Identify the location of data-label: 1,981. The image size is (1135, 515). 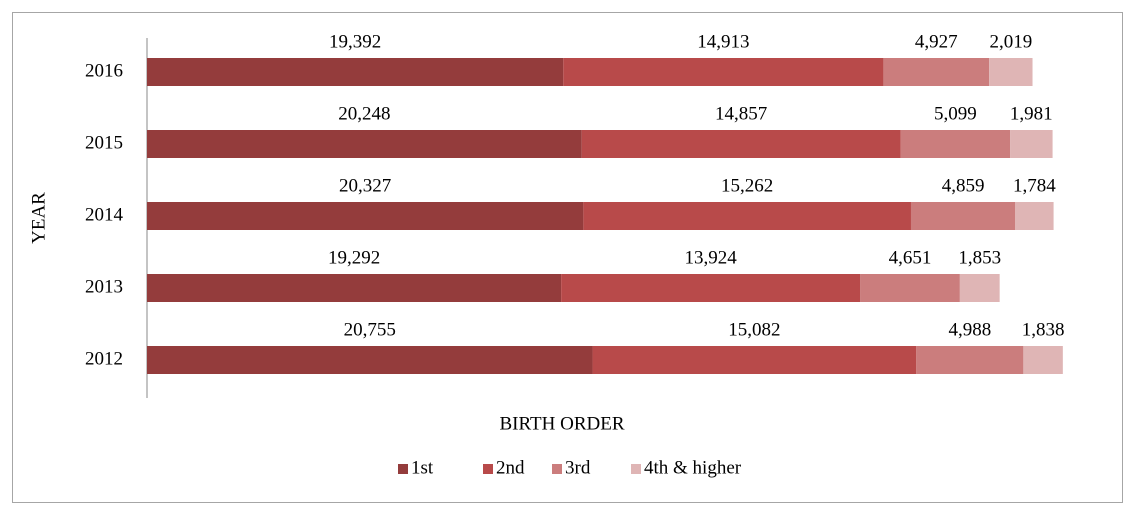
(1031, 113).